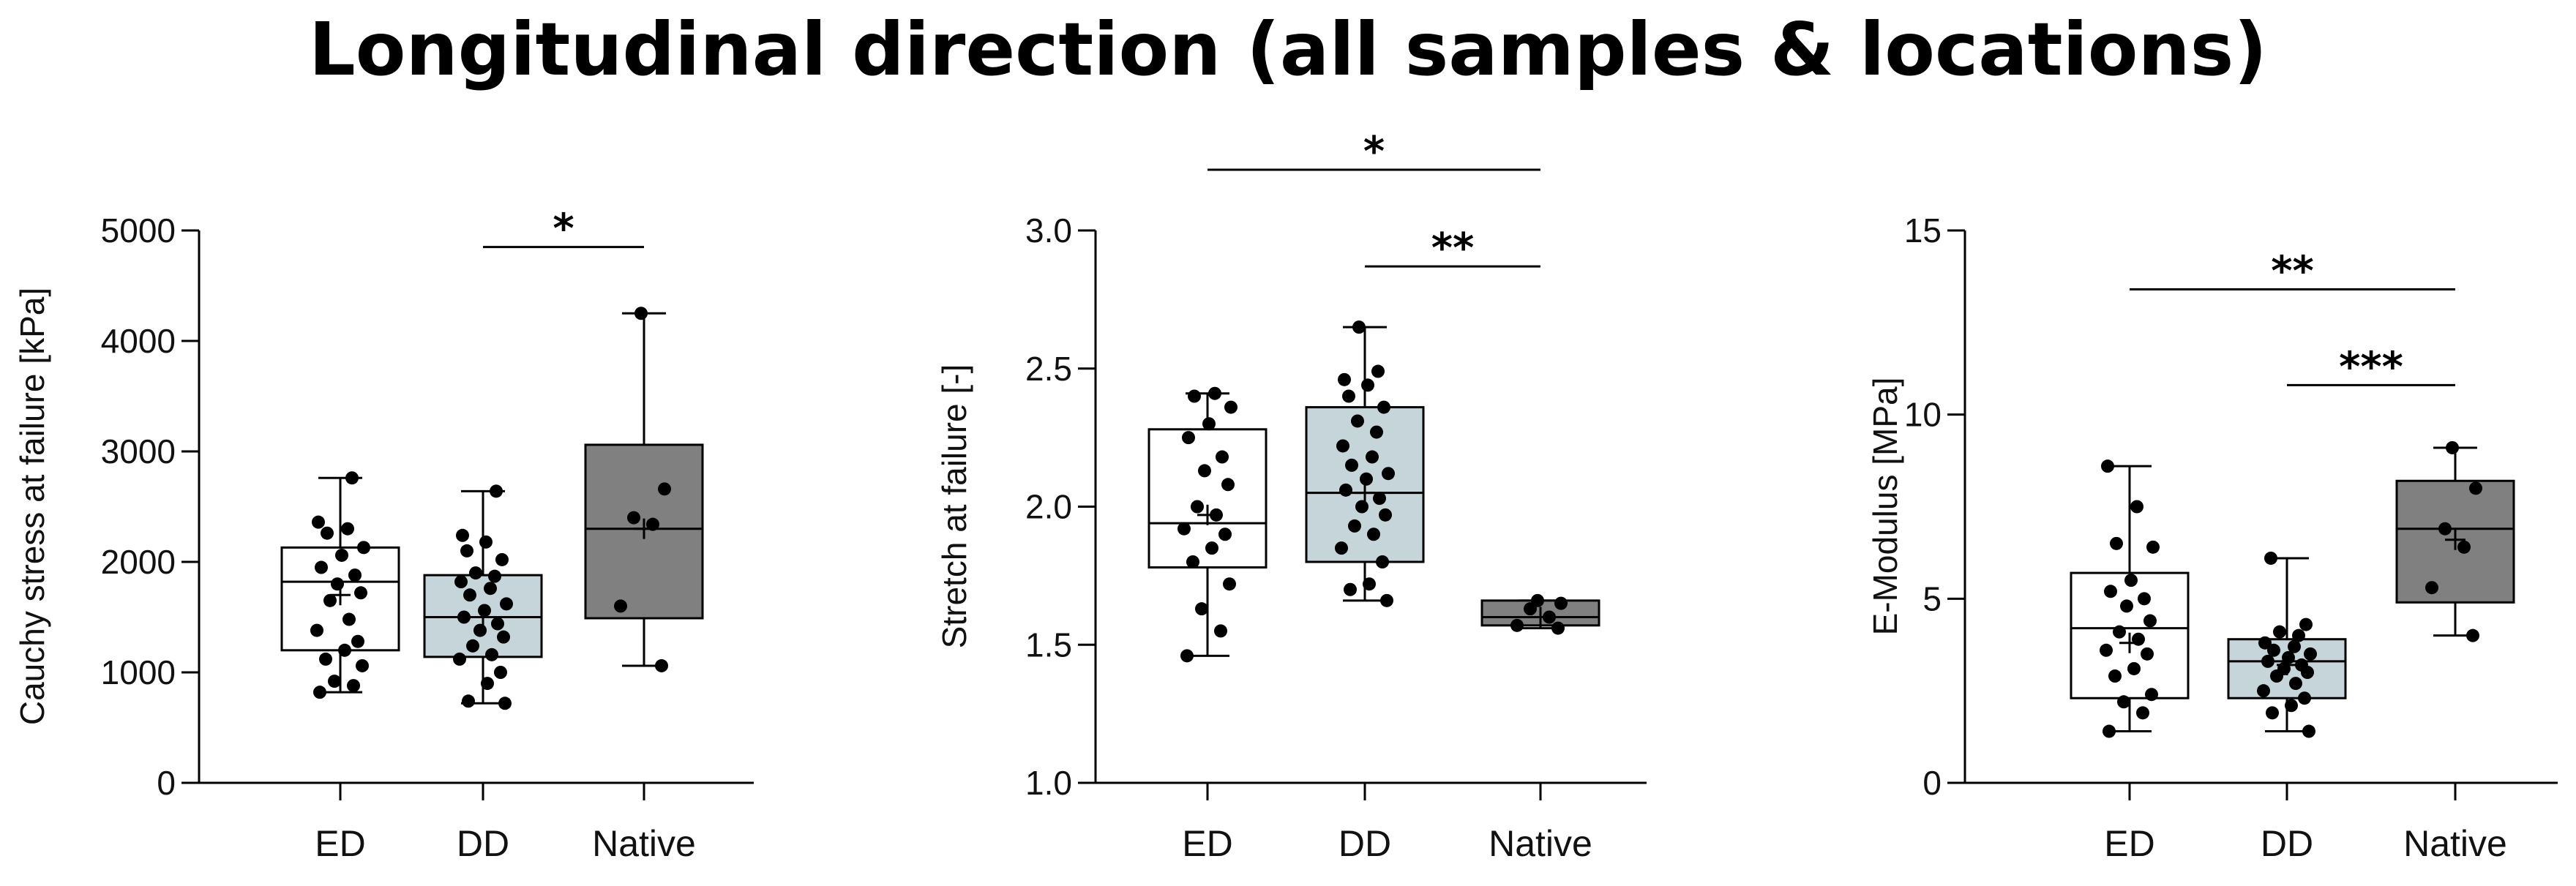 This screenshot has width=2576, height=886. What do you see at coordinates (954, 506) in the screenshot?
I see `y-axis-title: Stretch at failure [-]` at bounding box center [954, 506].